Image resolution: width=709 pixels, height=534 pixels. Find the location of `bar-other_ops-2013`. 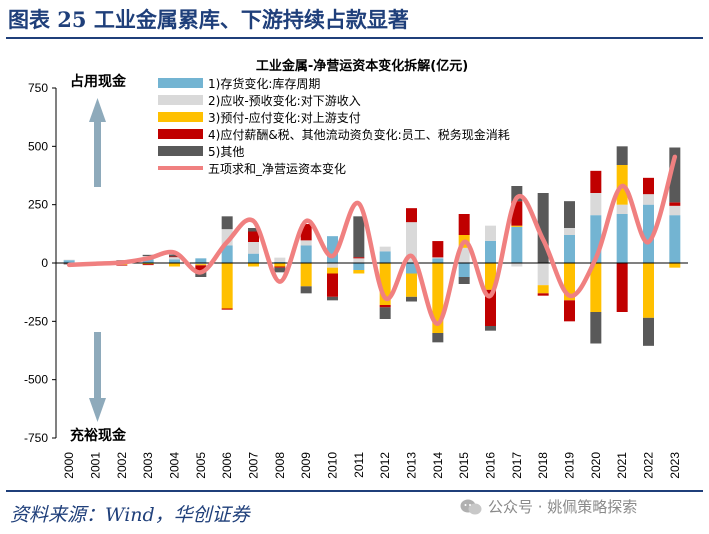

bar-other_ops-2013 is located at coordinates (411, 215).